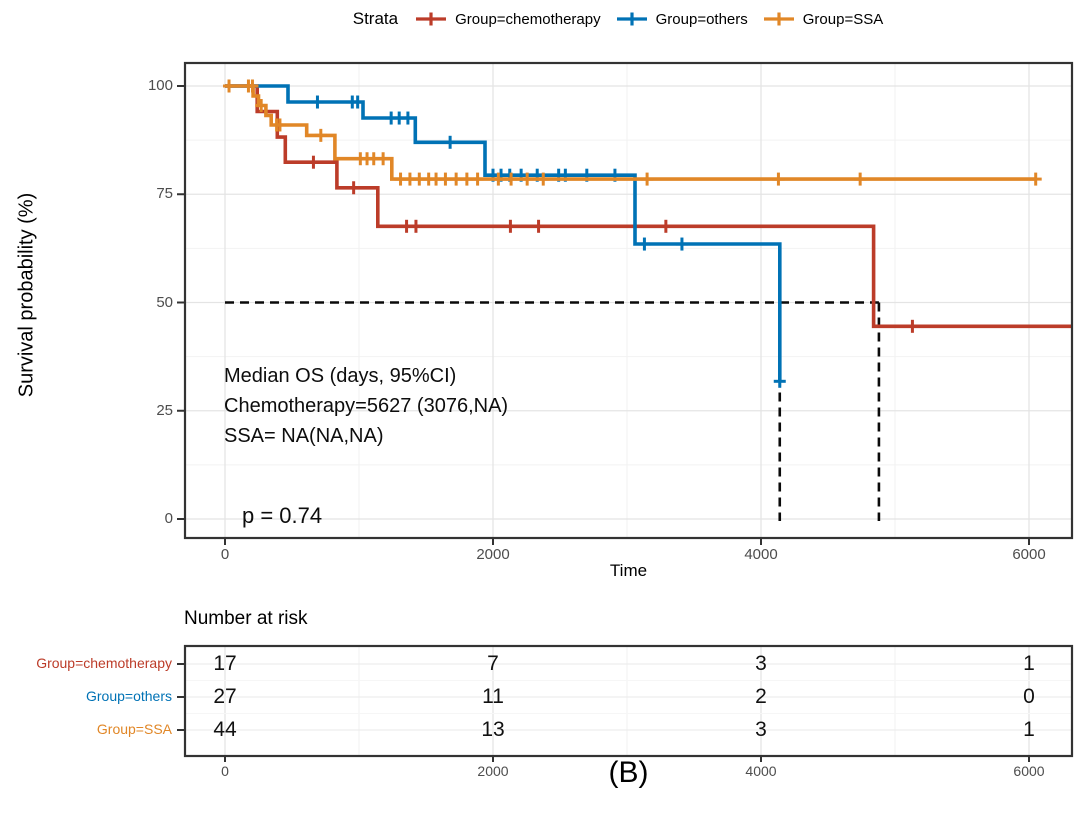 The image size is (1080, 816). Describe the element at coordinates (164, 302) in the screenshot. I see `y-axis-tick-label: 50` at that location.